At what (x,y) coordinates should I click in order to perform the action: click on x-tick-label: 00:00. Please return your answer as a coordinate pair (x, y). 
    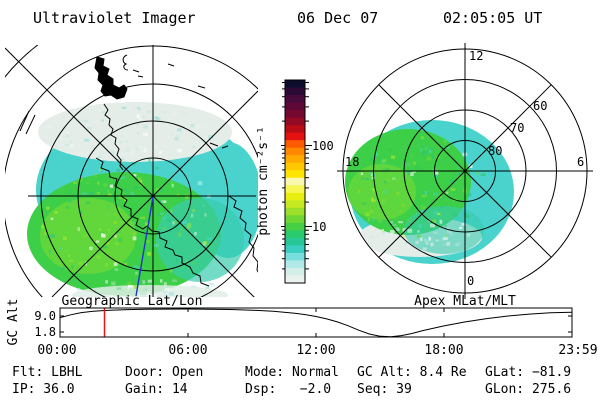
    Looking at the image, I should click on (56, 350).